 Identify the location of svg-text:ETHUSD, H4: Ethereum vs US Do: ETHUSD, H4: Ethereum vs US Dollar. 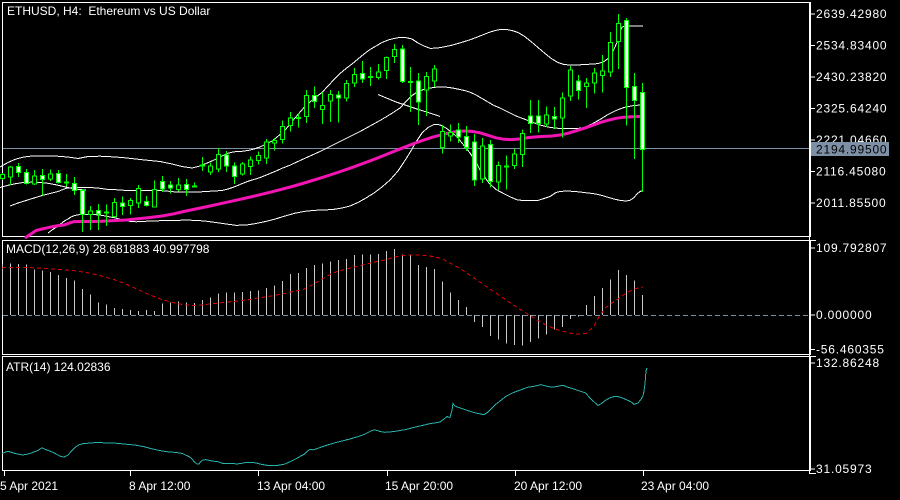
(108, 11).